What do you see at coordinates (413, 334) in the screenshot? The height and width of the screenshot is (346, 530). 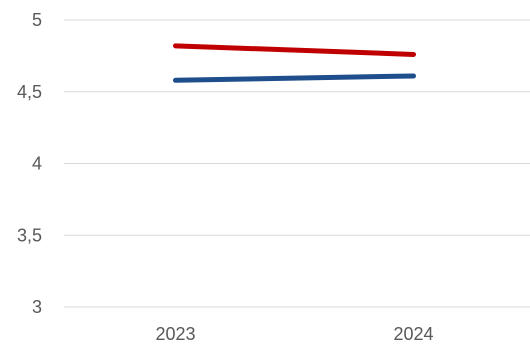 I see `x-tick-label: 2024` at bounding box center [413, 334].